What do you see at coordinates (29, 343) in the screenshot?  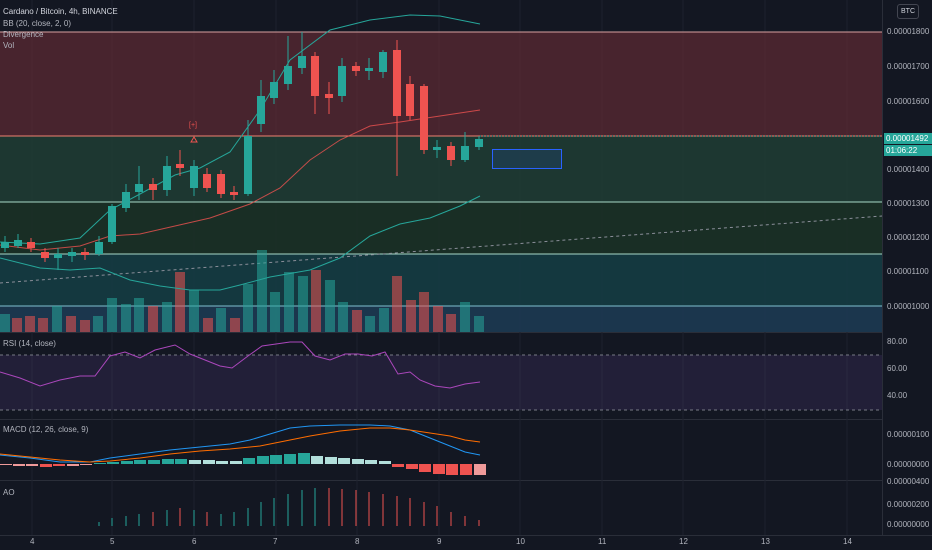 I see `rsi-indicator-label: RSI (14, close)` at bounding box center [29, 343].